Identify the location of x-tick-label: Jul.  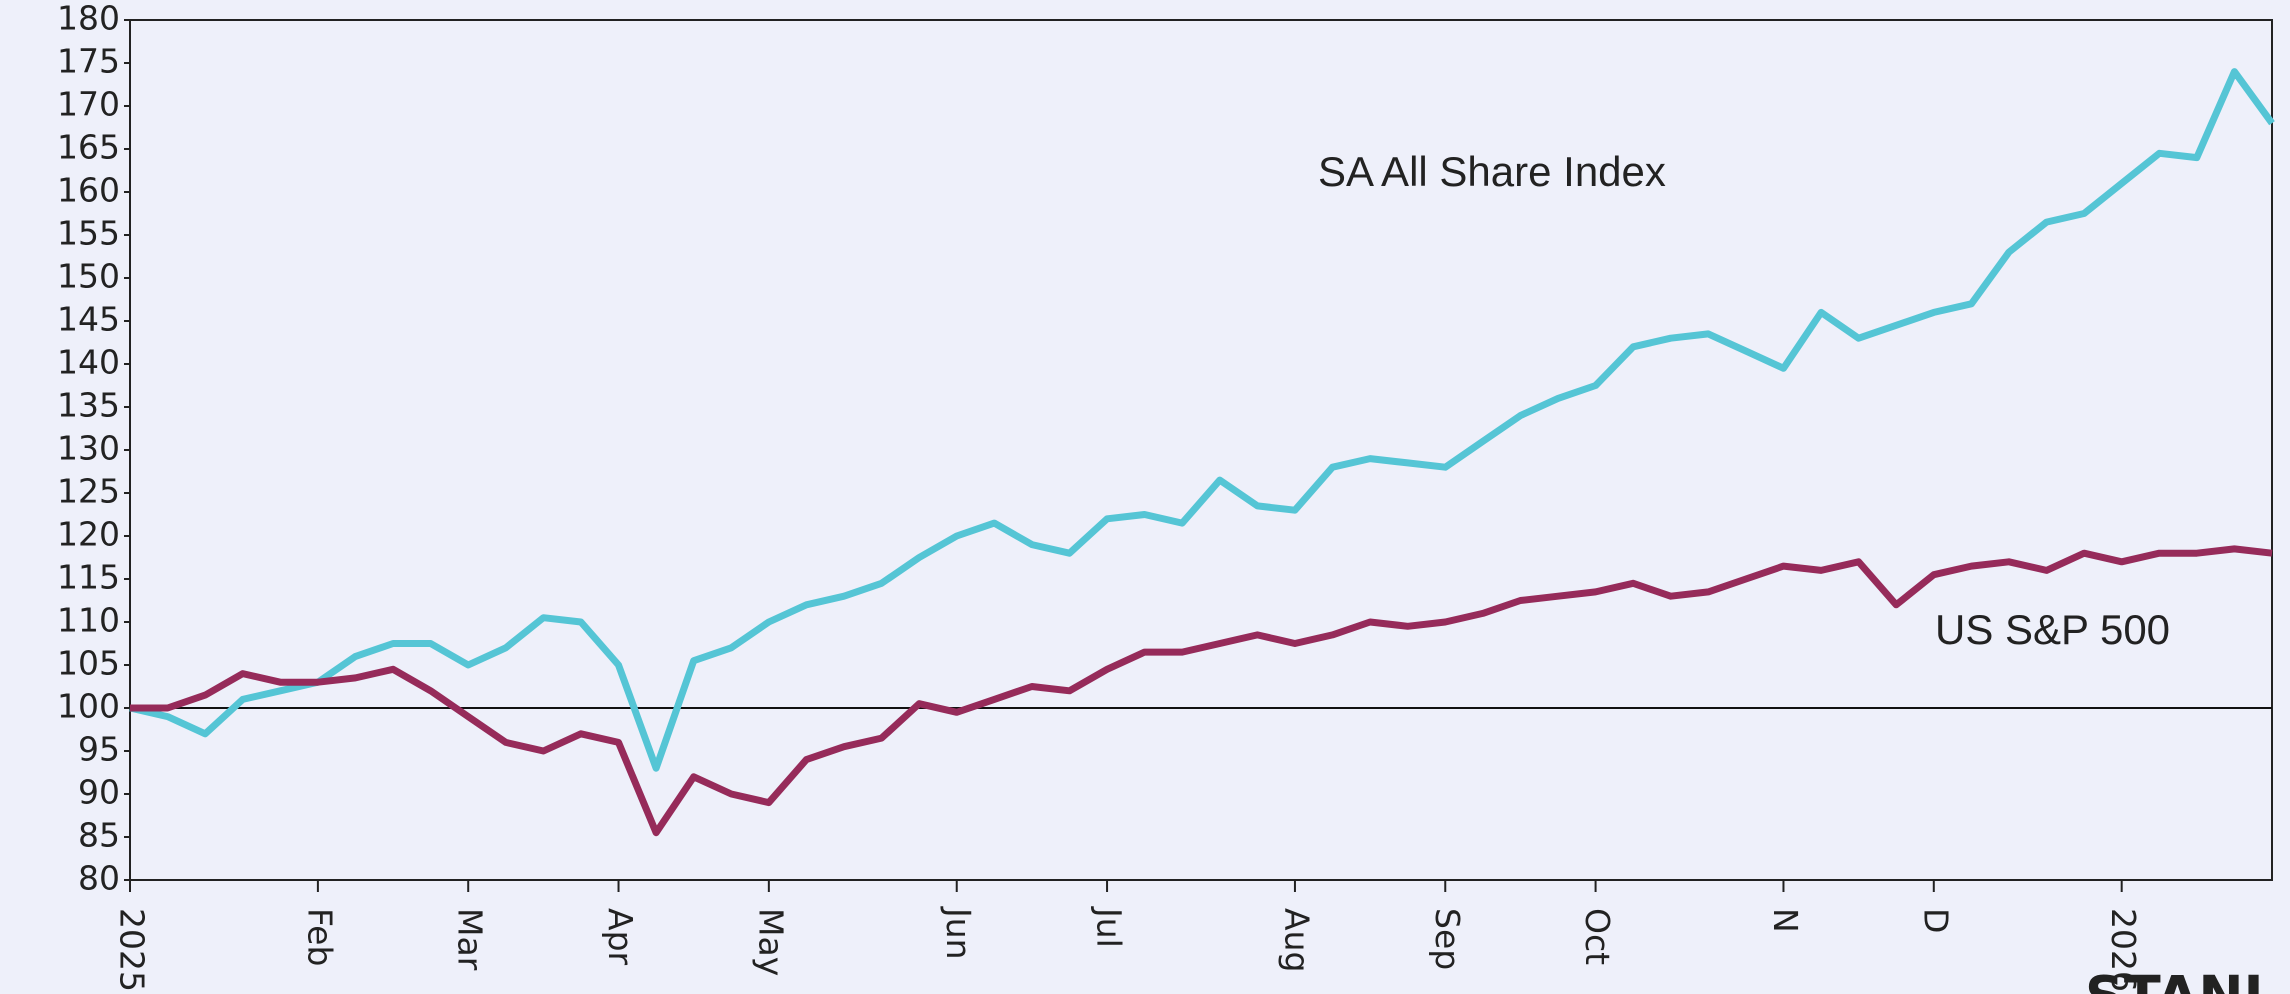
(1109, 927).